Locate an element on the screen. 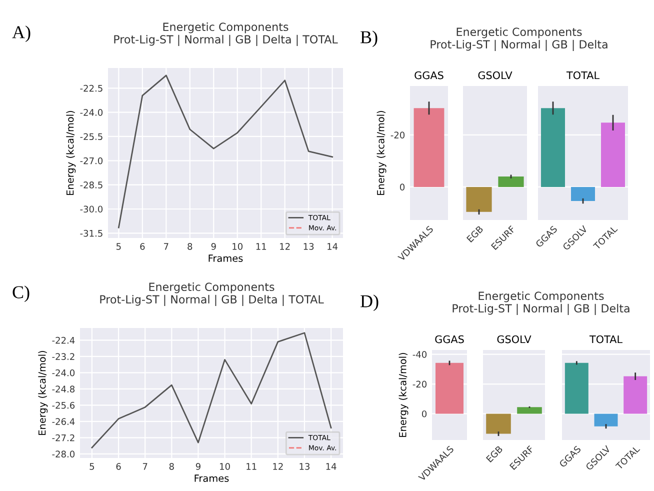 This screenshot has width=654, height=491. y-tick-label: -26.4 is located at coordinates (63, 421).